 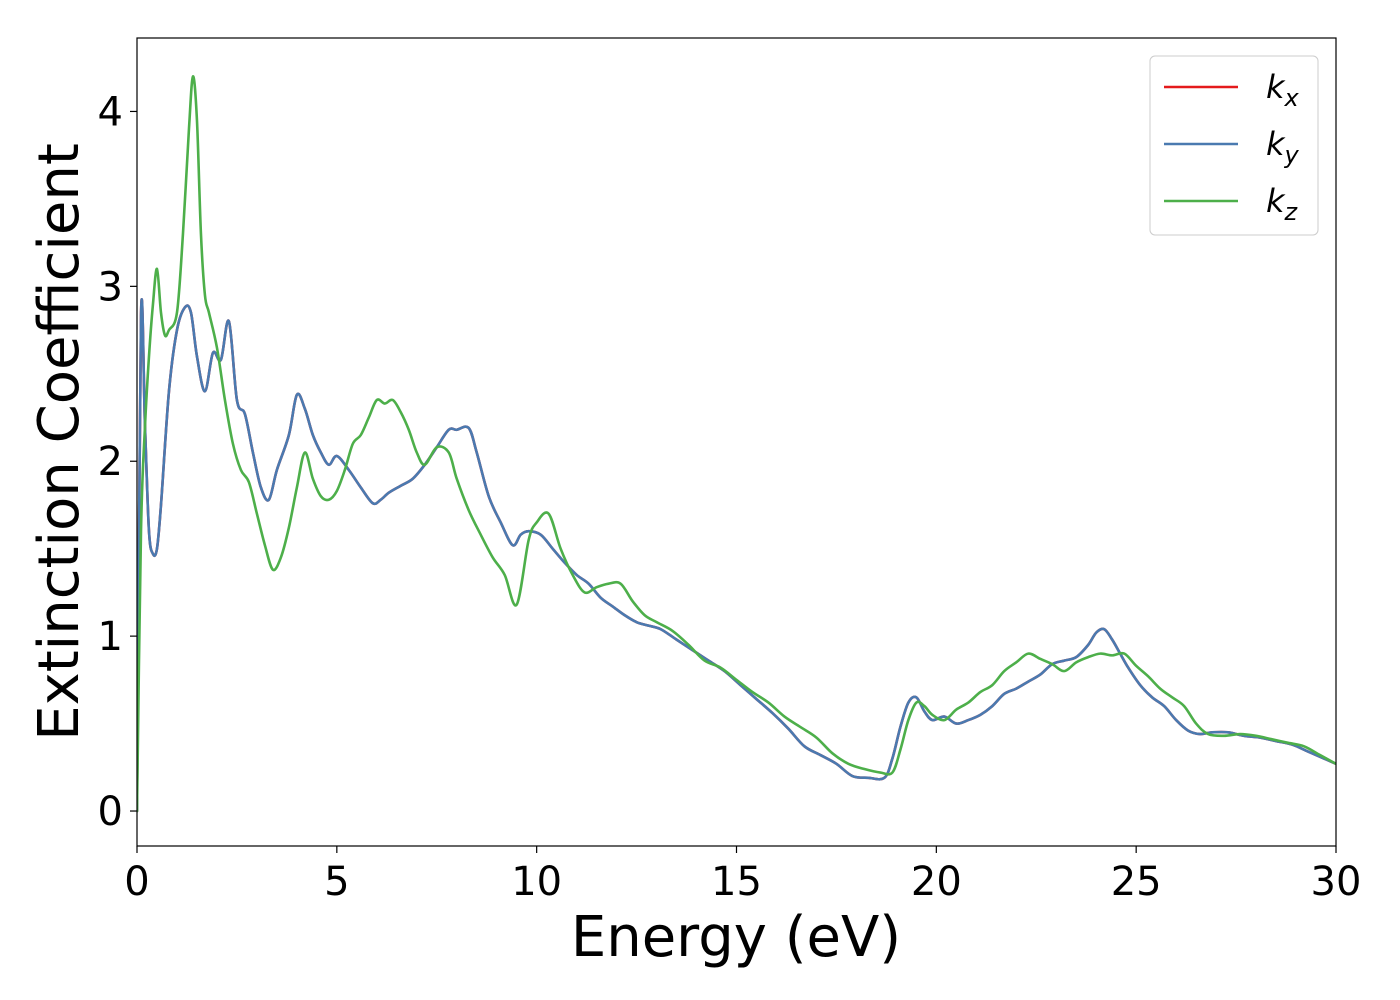 I want to click on y-axis-ticks: 0 1 2 3 4, so click(x=117, y=462).